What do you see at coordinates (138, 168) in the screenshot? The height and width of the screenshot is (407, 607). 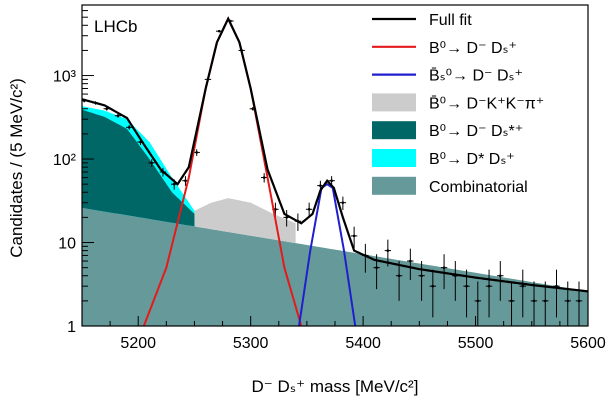 I see `d-dsstar-fill` at bounding box center [138, 168].